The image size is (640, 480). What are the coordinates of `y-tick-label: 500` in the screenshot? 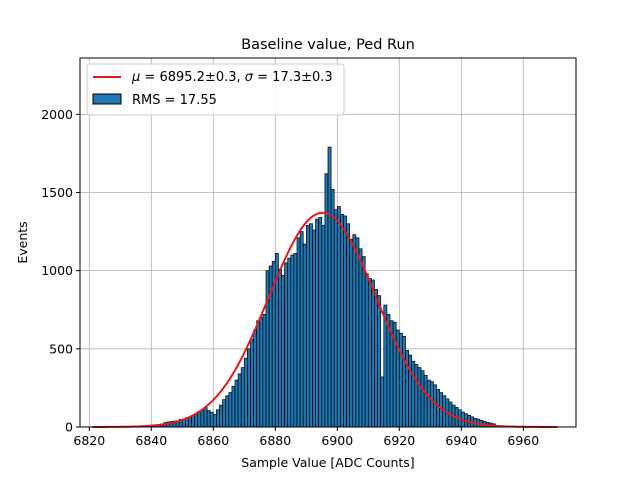 It's located at (61, 348).